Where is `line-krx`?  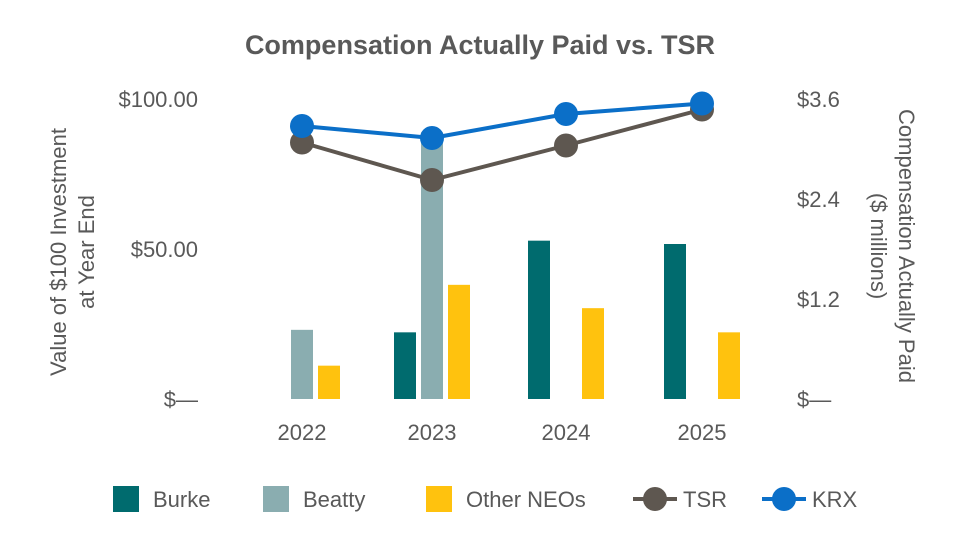
line-krx is located at coordinates (502, 120).